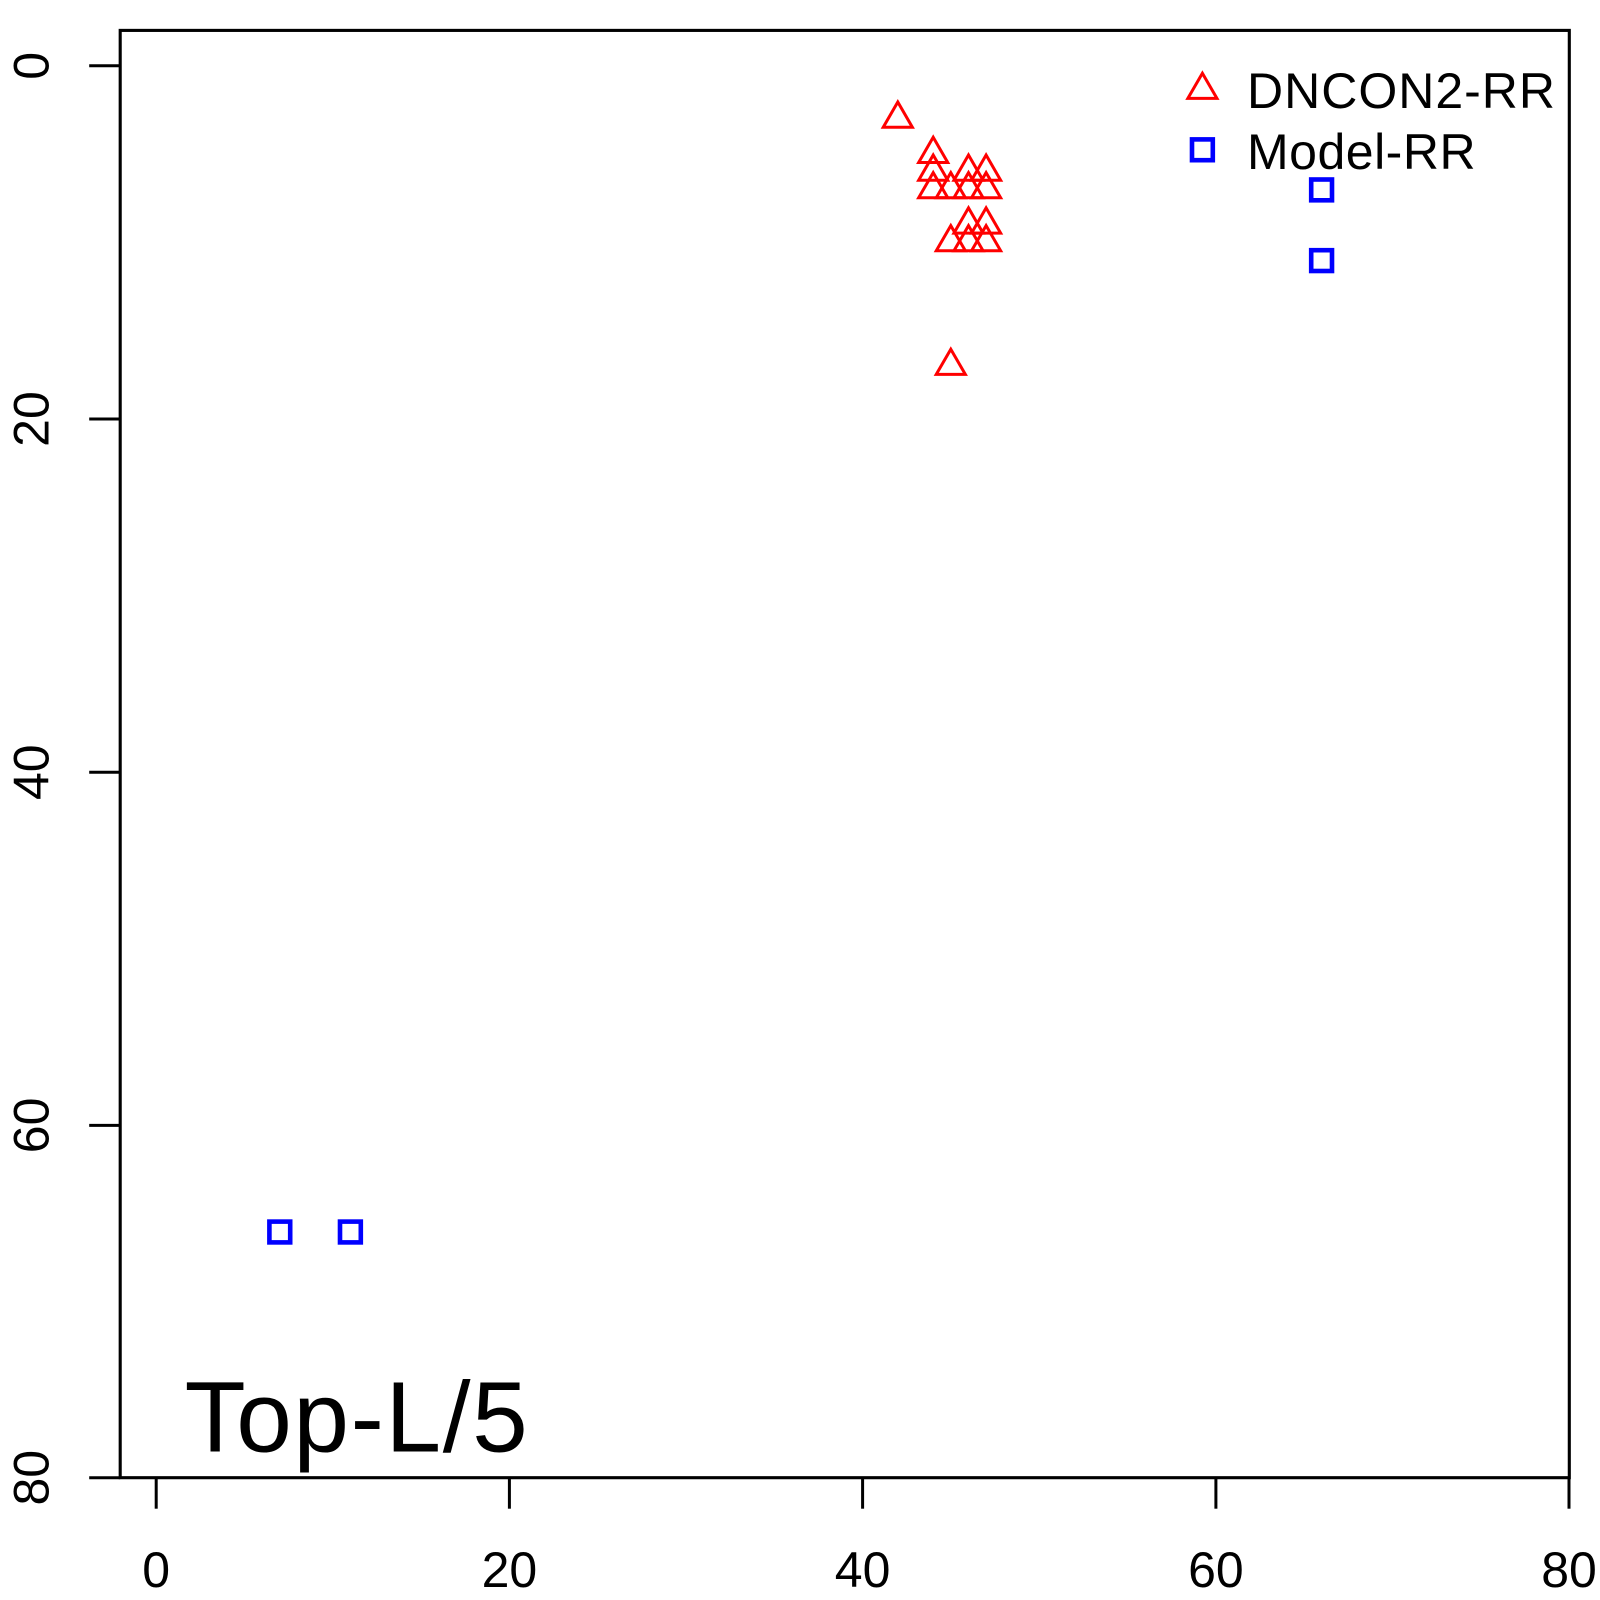 This screenshot has width=1600, height=1600. What do you see at coordinates (1401, 91) in the screenshot?
I see `svg-text: DNCON2-RR` at bounding box center [1401, 91].